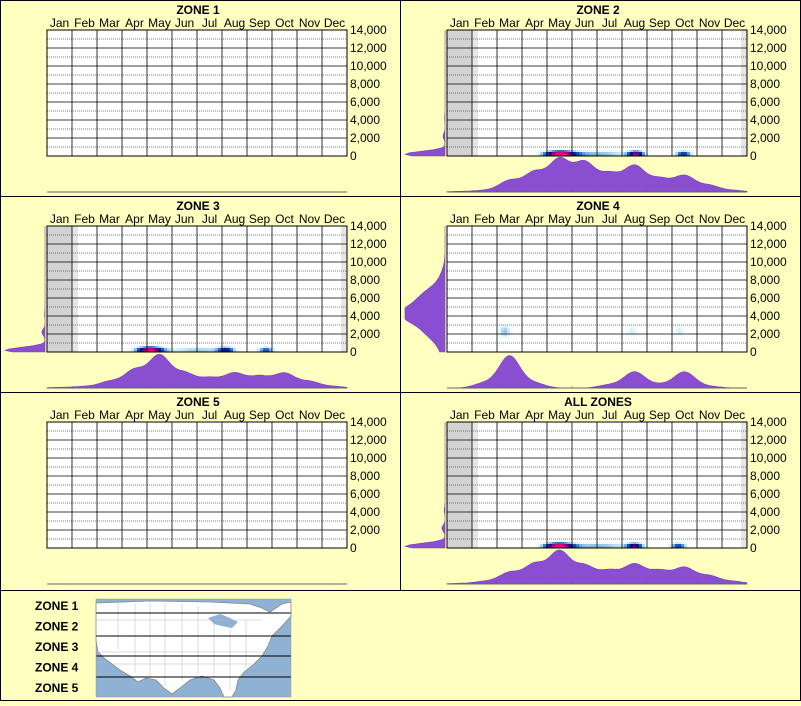  What do you see at coordinates (559, 23) in the screenshot?
I see `month-tick-label: May` at bounding box center [559, 23].